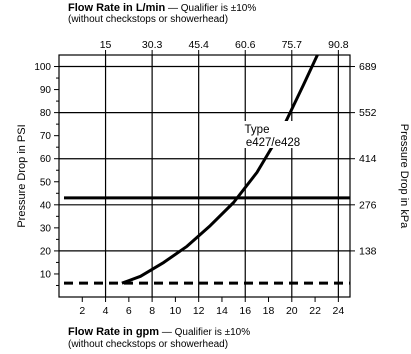  What do you see at coordinates (46, 90) in the screenshot?
I see `y-left-tick-label: 90` at bounding box center [46, 90].